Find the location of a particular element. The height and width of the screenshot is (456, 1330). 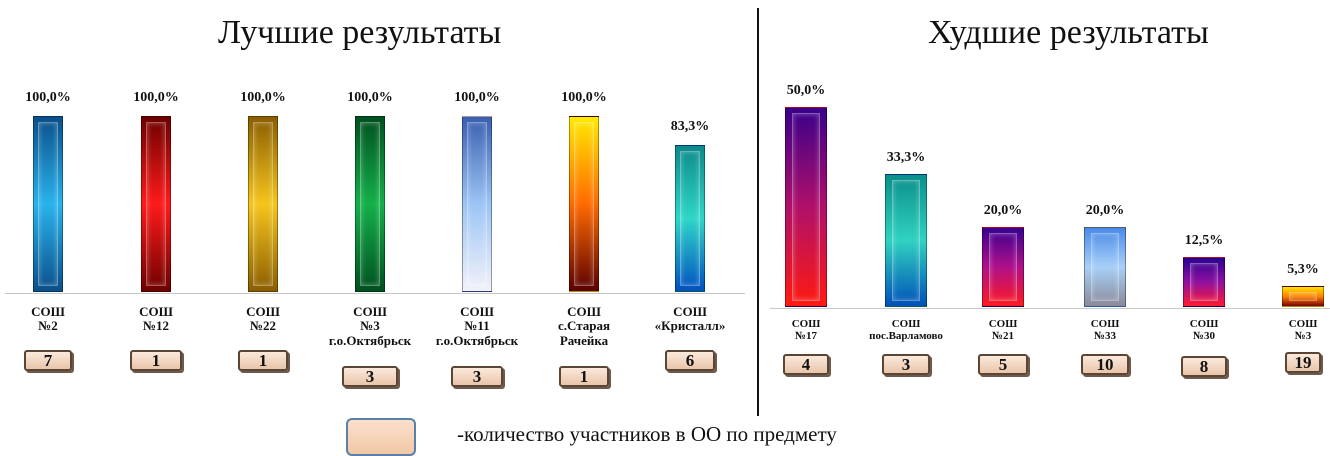

best-participants-badge-2: 1 is located at coordinates (156, 360).